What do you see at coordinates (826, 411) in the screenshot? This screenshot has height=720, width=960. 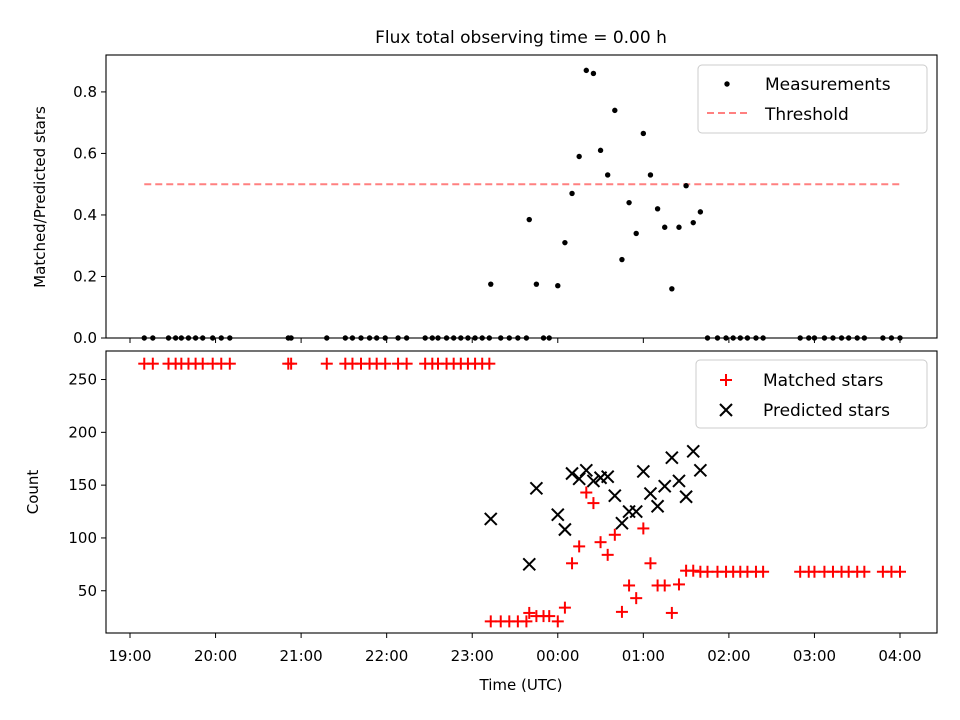 I see `legend-label-predicted: Predicted stars` at bounding box center [826, 411].